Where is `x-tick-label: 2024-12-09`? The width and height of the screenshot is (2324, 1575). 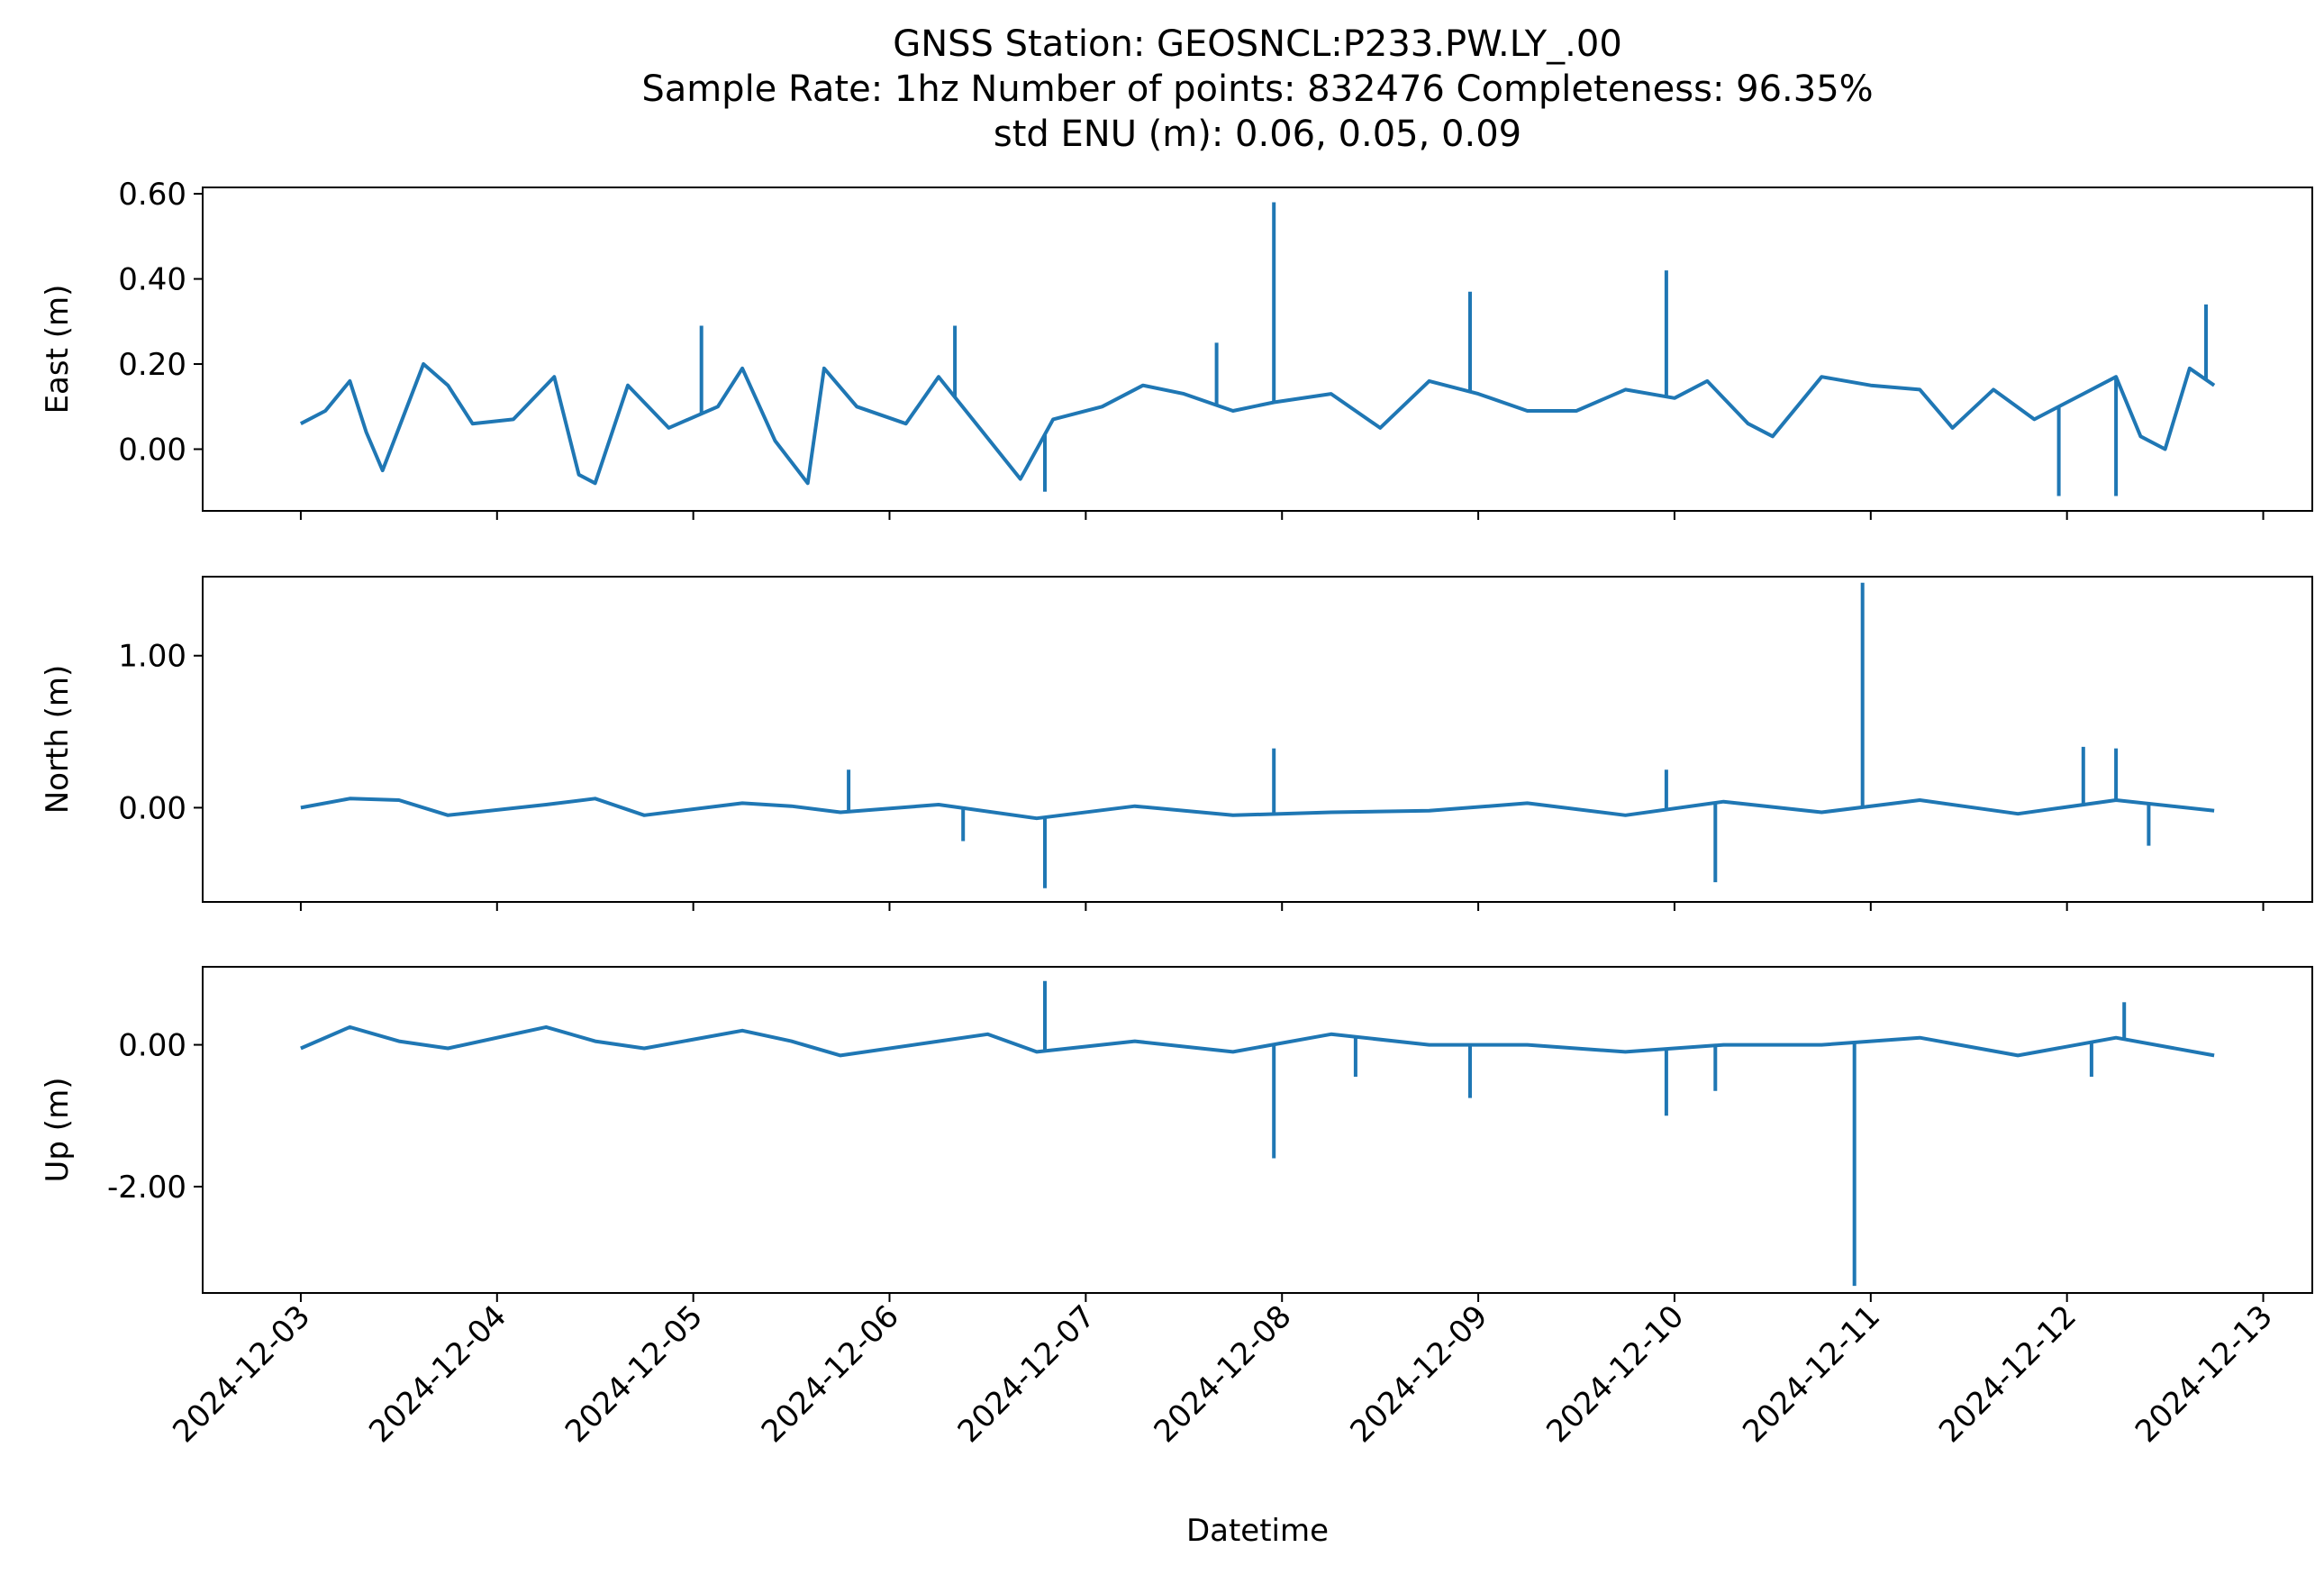
x-tick-label: 2024-12-09 is located at coordinates (1419, 1374).